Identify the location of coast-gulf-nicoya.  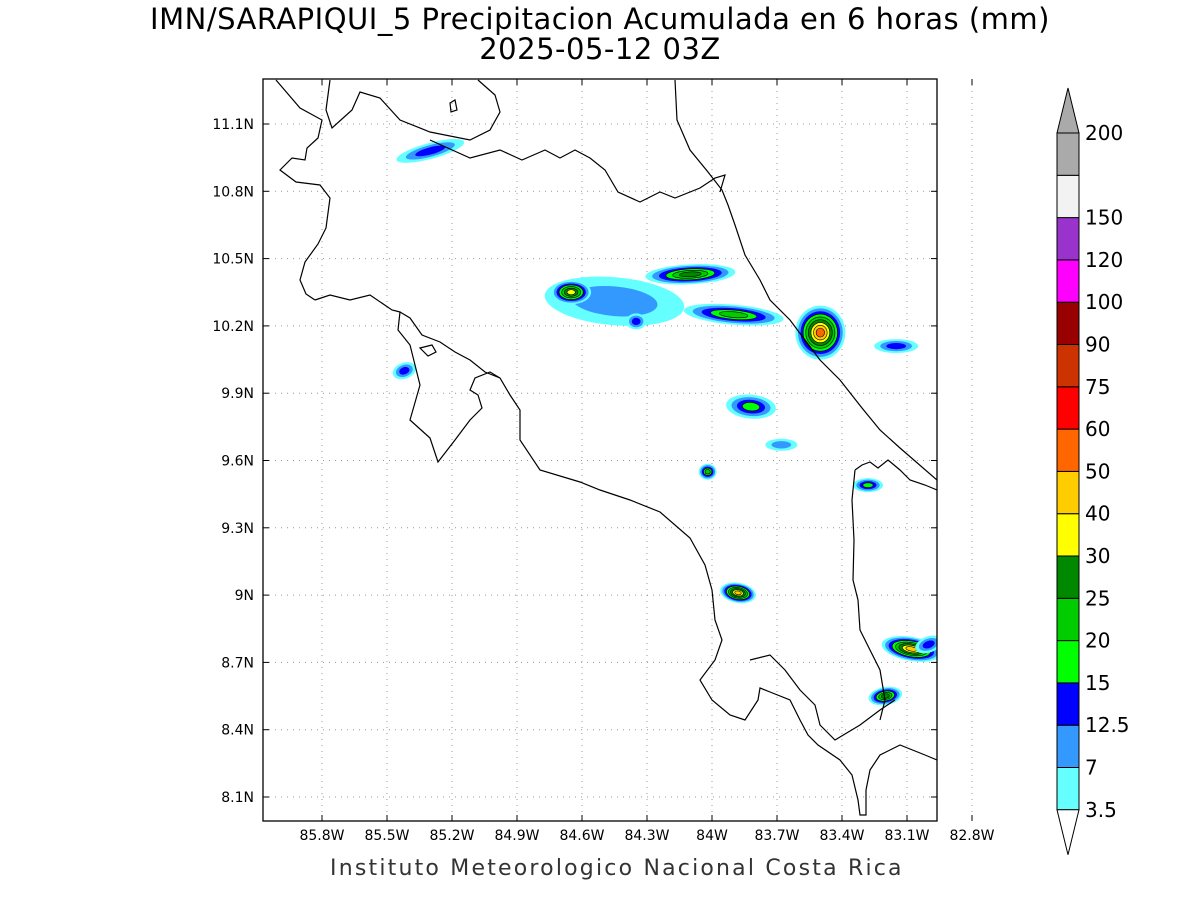
(450, 345).